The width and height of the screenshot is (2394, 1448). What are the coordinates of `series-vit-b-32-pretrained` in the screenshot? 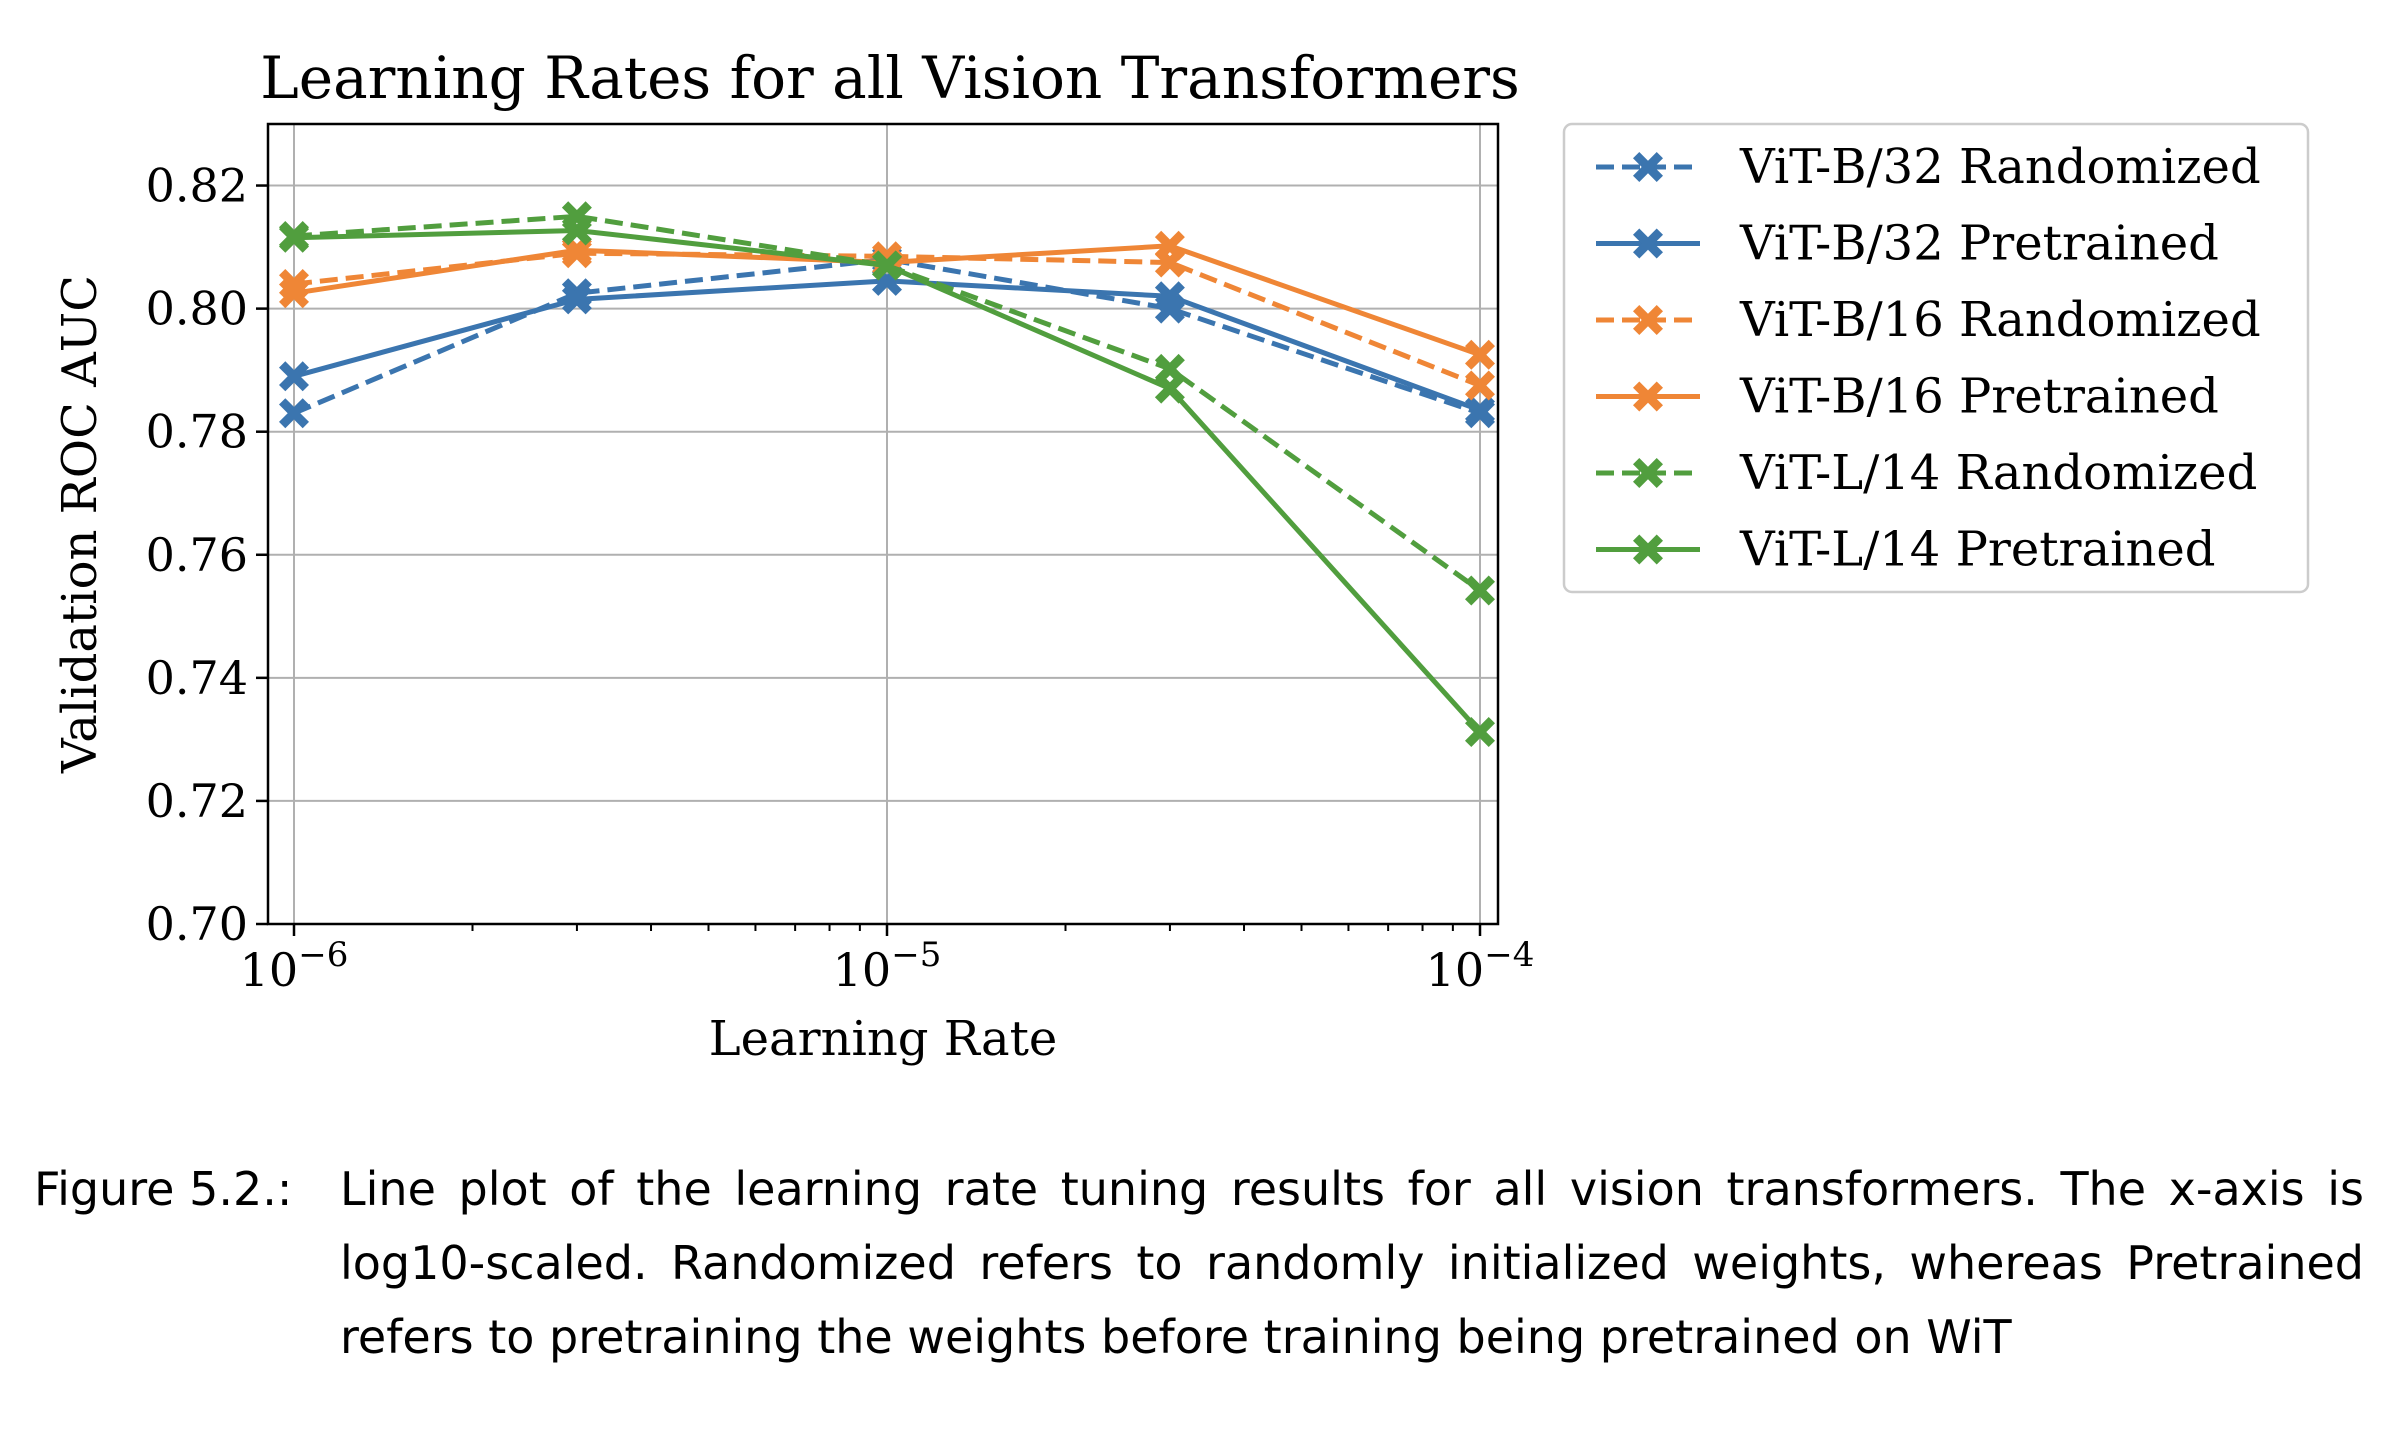 It's located at (887, 345).